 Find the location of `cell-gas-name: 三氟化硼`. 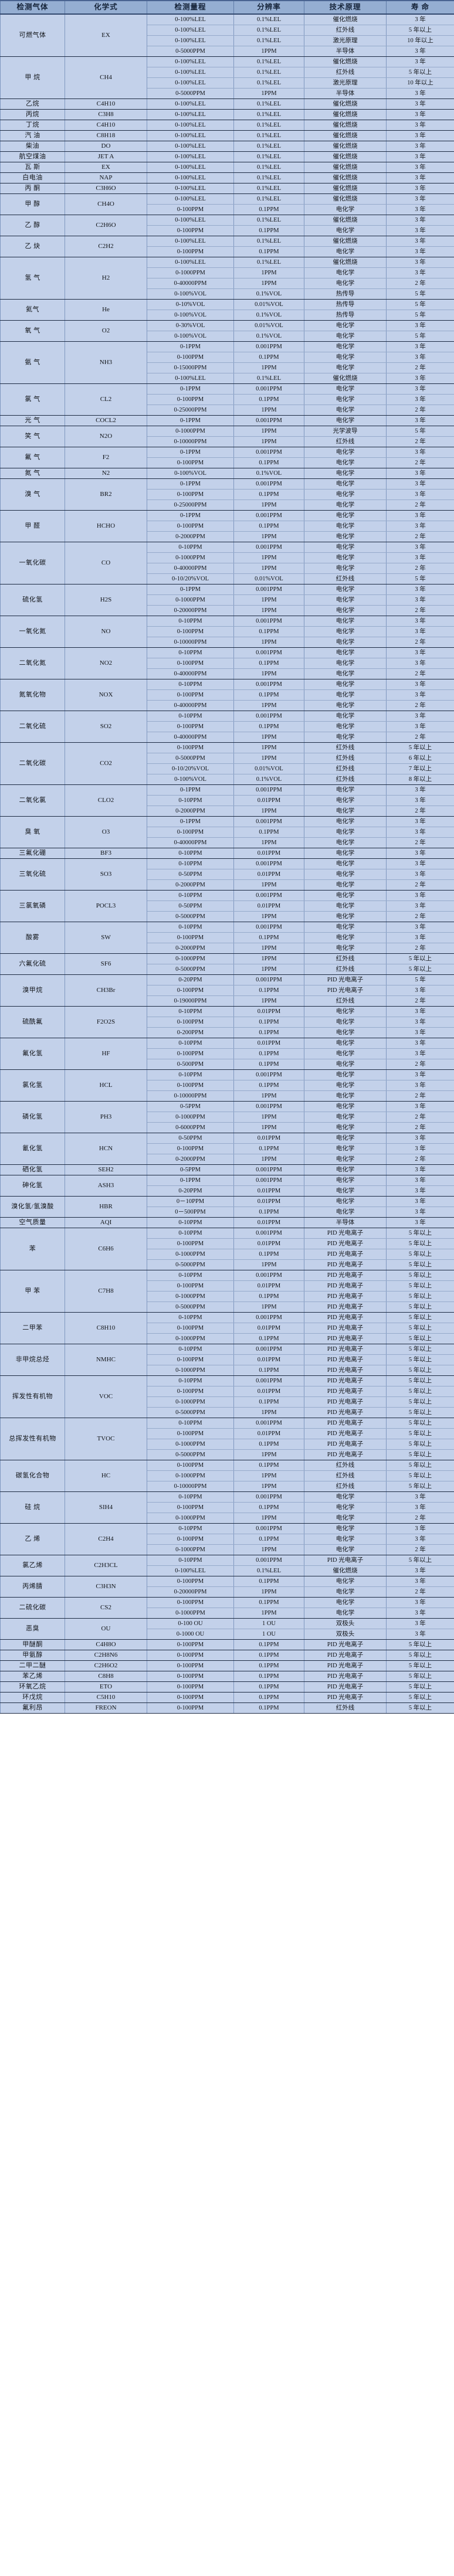

cell-gas-name: 三氟化硼 is located at coordinates (32, 854).